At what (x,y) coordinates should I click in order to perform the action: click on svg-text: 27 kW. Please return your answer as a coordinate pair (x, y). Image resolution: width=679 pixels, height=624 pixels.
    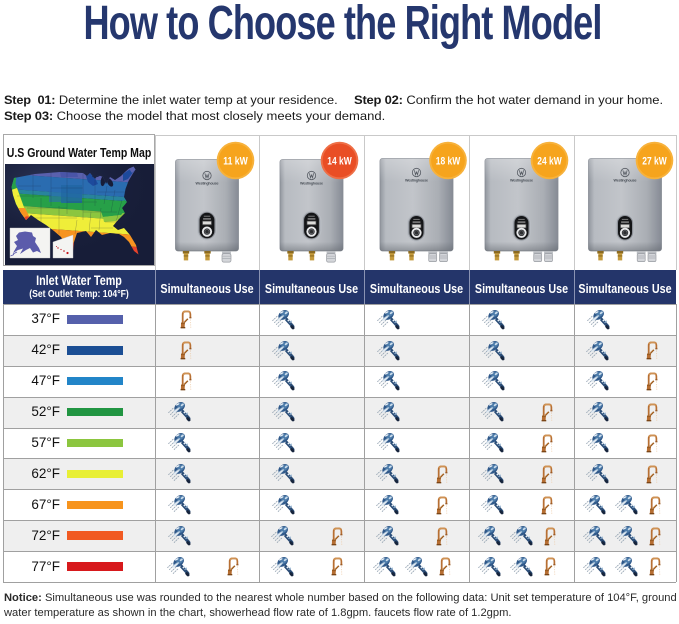
    Looking at the image, I should click on (654, 161).